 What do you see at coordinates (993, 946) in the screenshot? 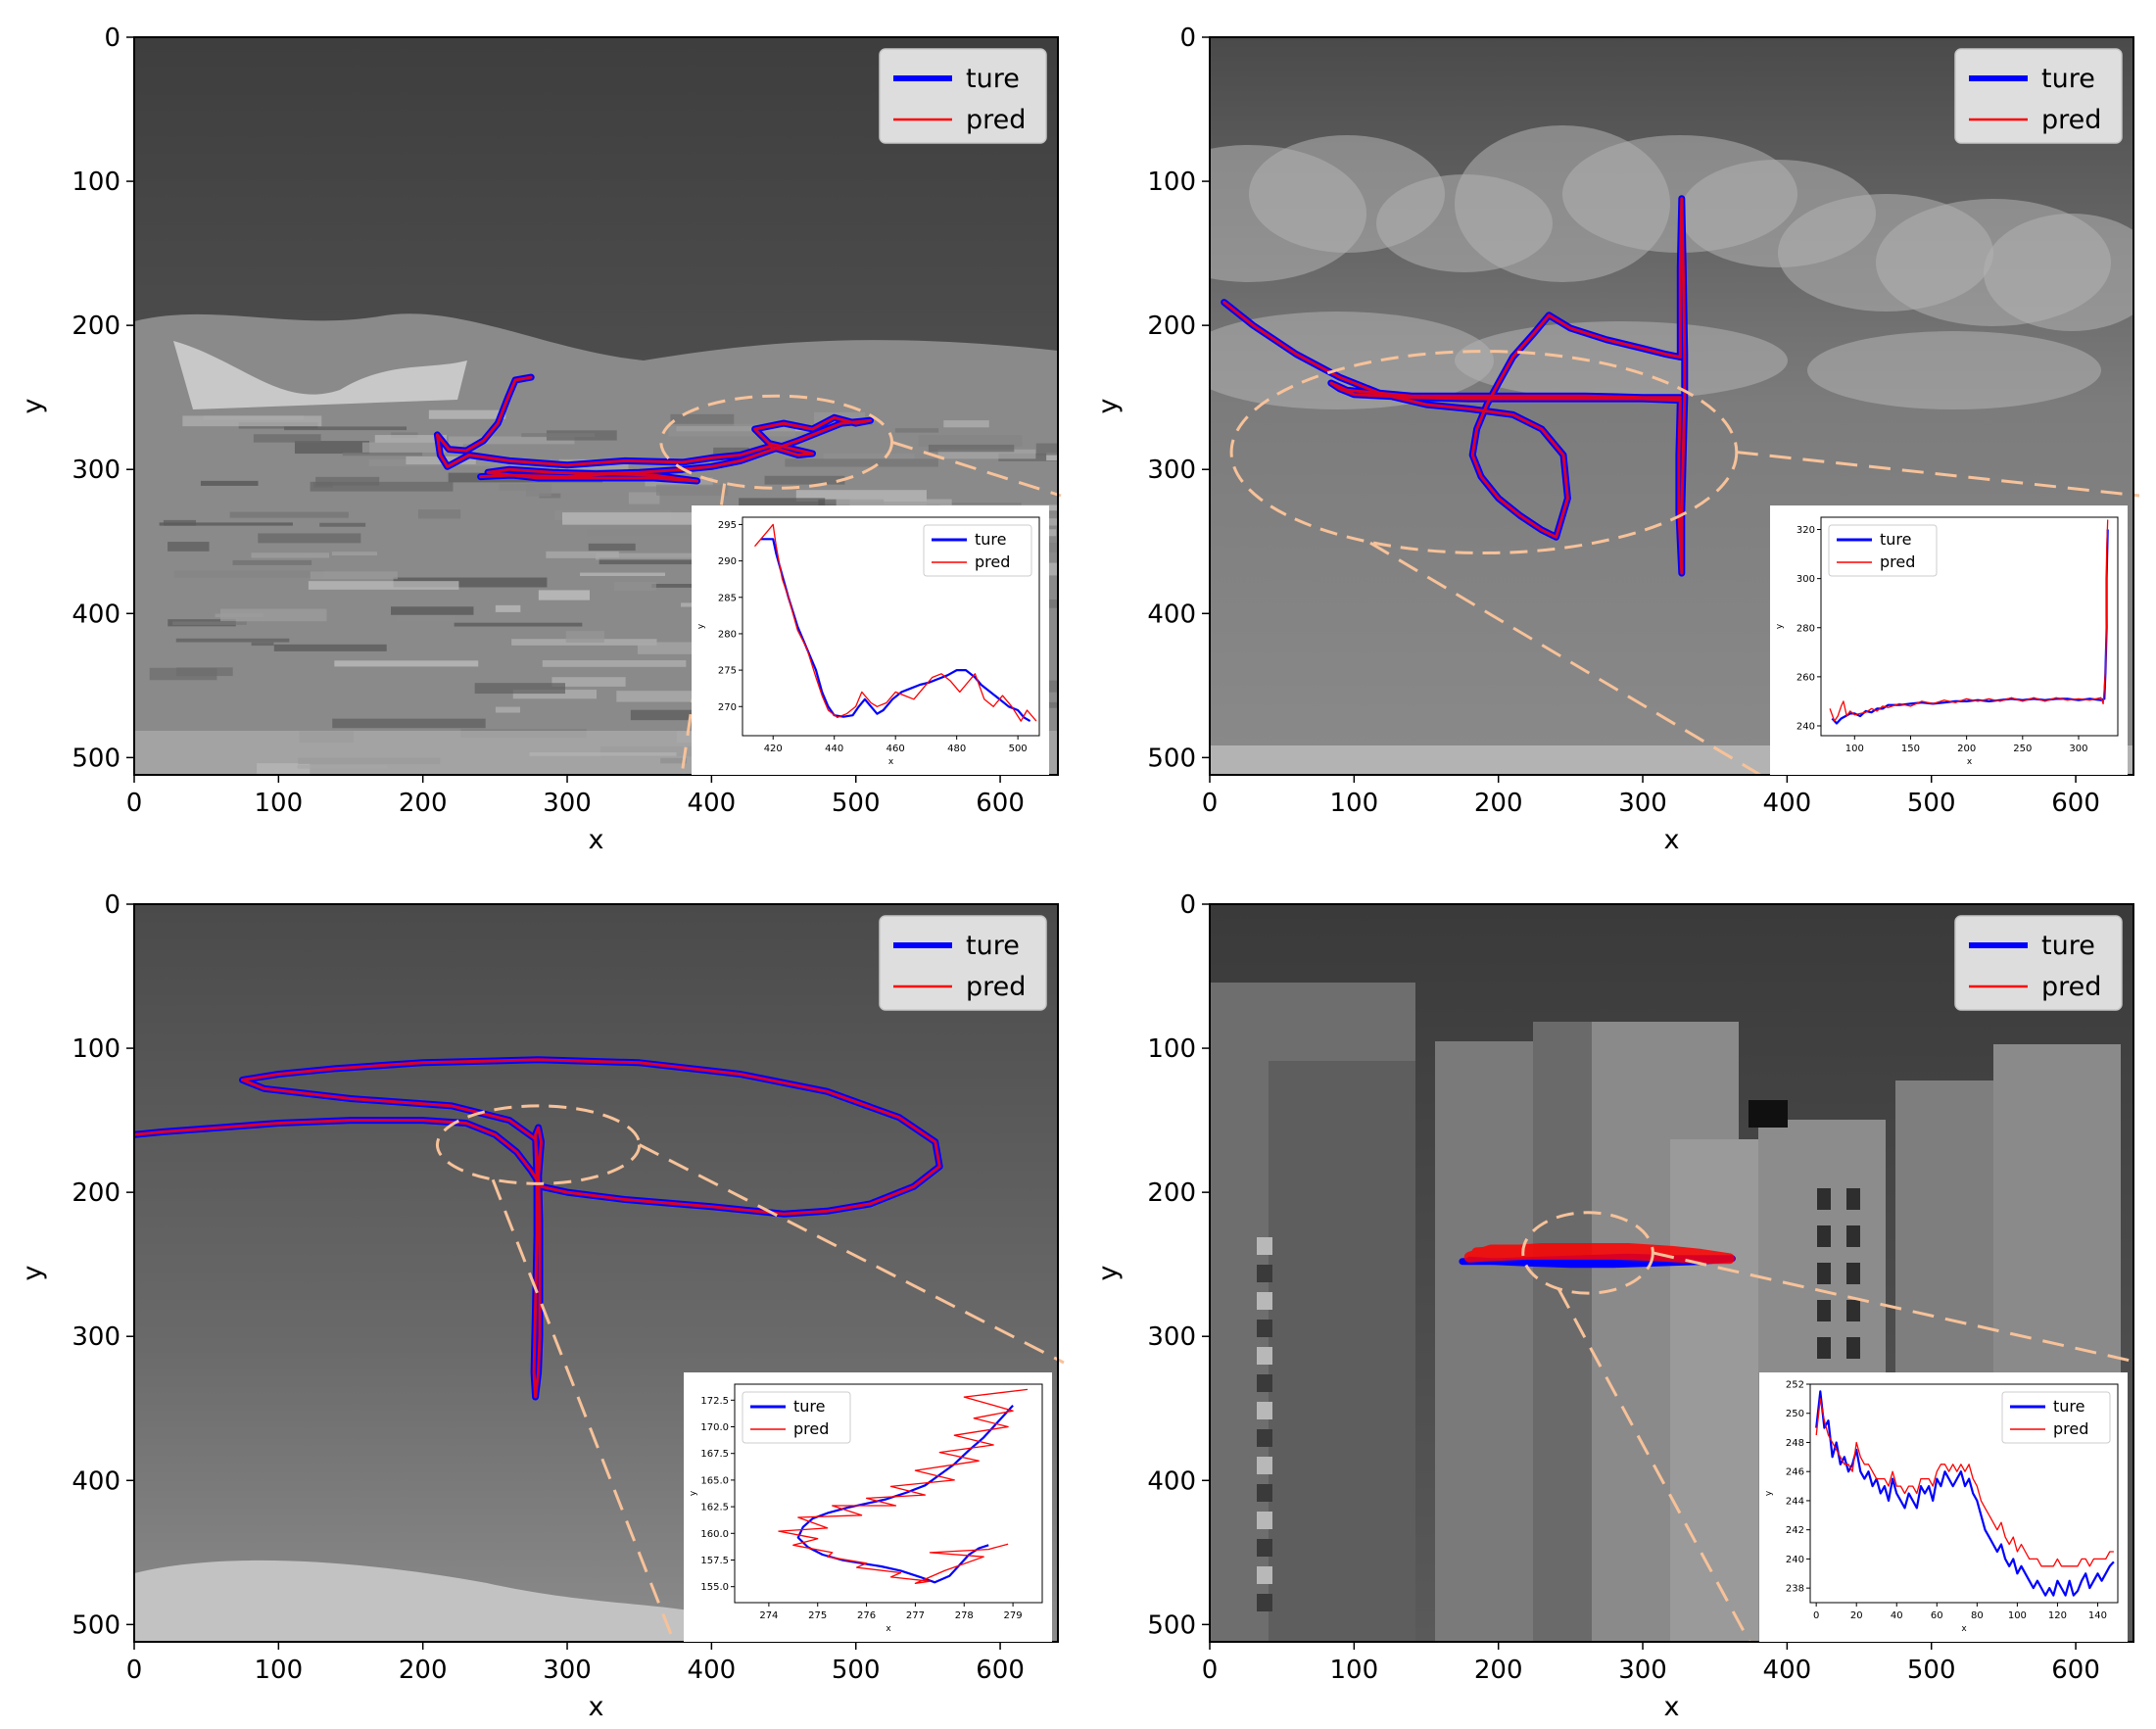
I see `legend-true-label: ture` at bounding box center [993, 946].